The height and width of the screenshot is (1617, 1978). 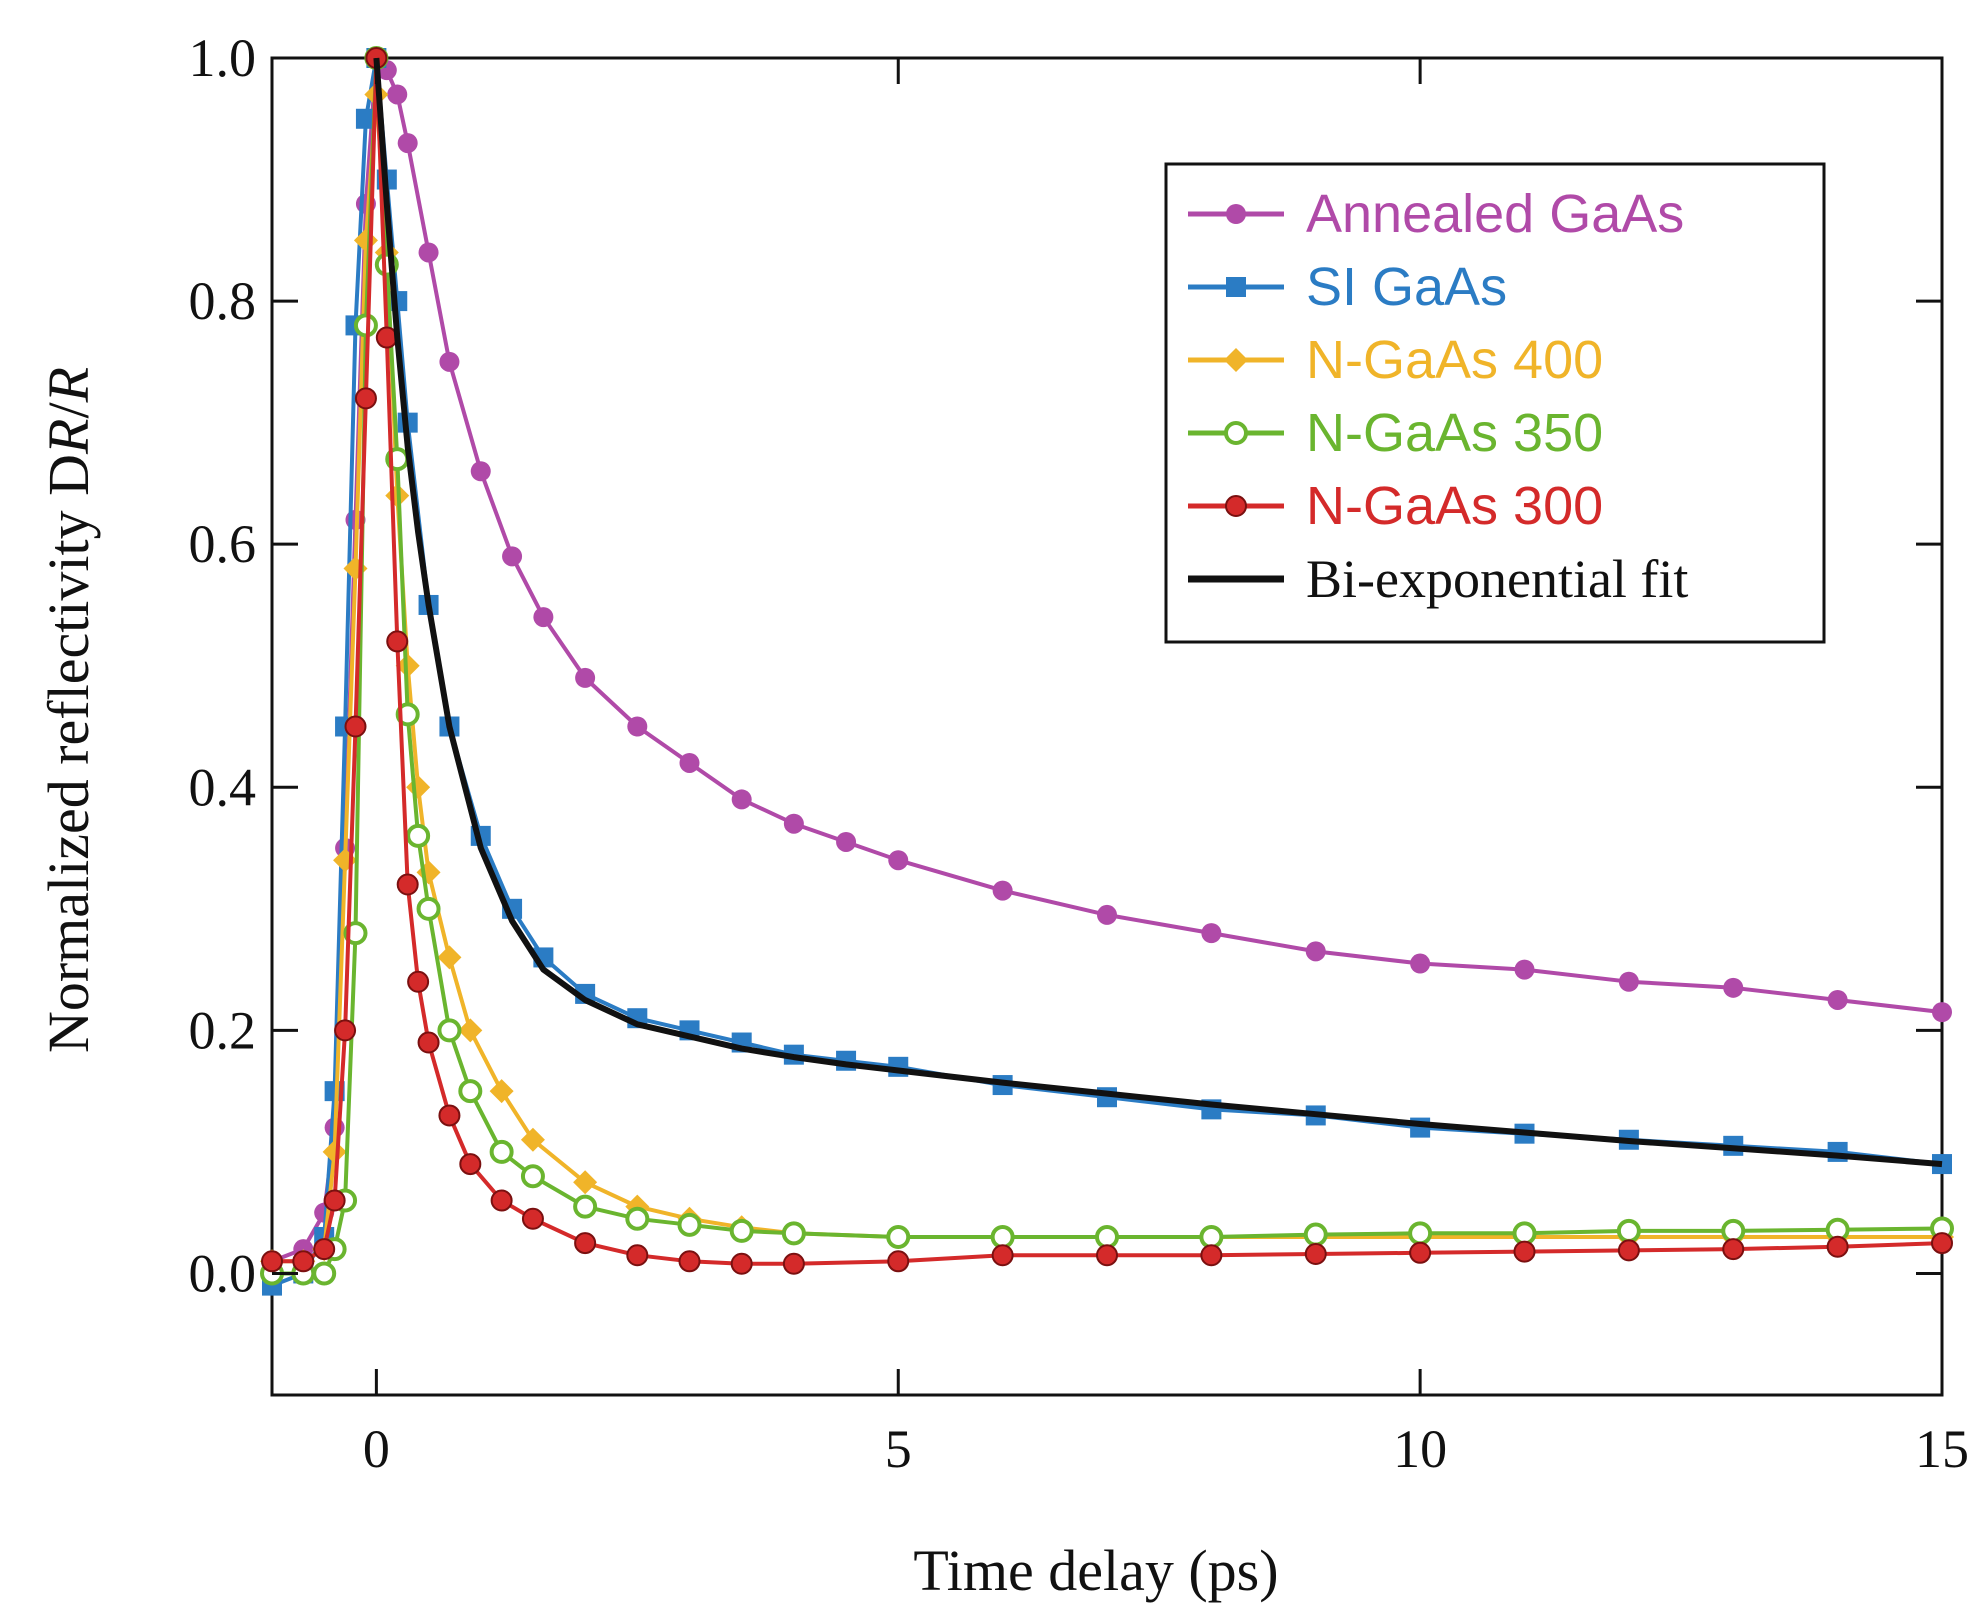 What do you see at coordinates (1420, 1449) in the screenshot?
I see `x-tick-label: 10` at bounding box center [1420, 1449].